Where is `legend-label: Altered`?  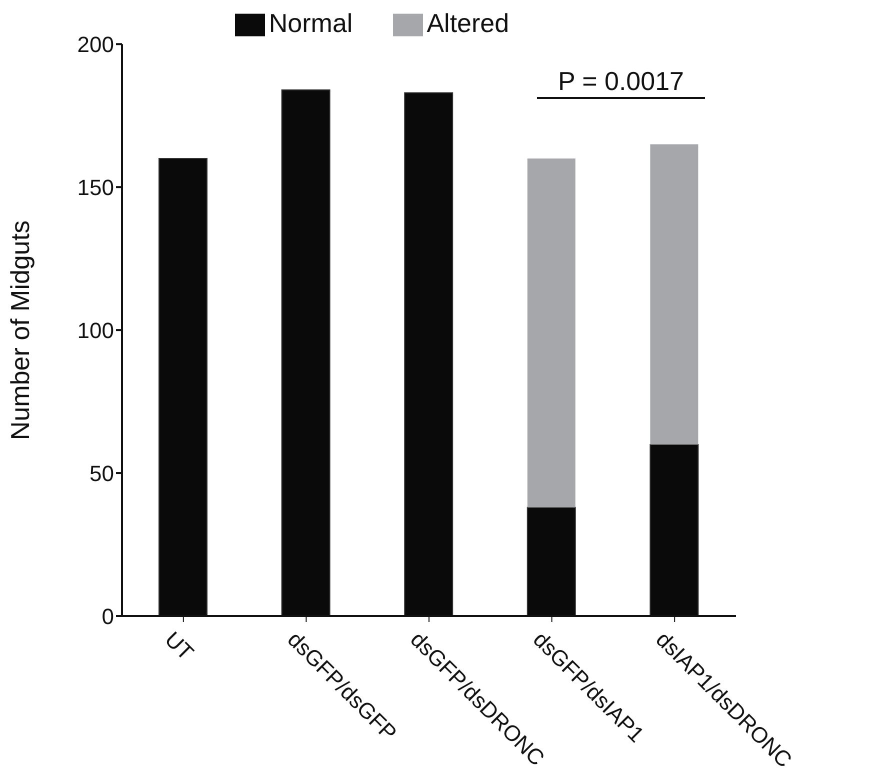 legend-label: Altered is located at coordinates (468, 23).